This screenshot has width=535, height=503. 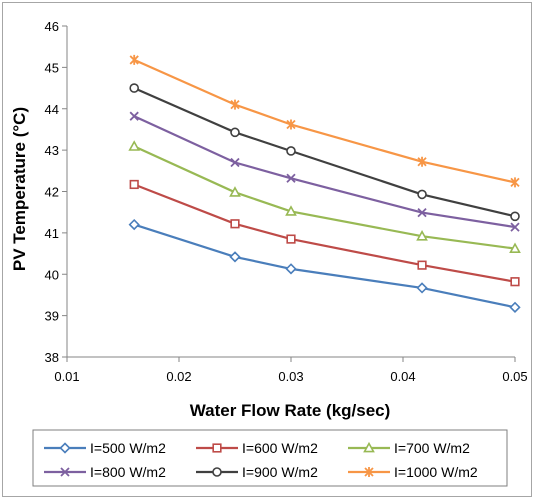 I want to click on legend-entry: I=500 W/m2, so click(x=105, y=448).